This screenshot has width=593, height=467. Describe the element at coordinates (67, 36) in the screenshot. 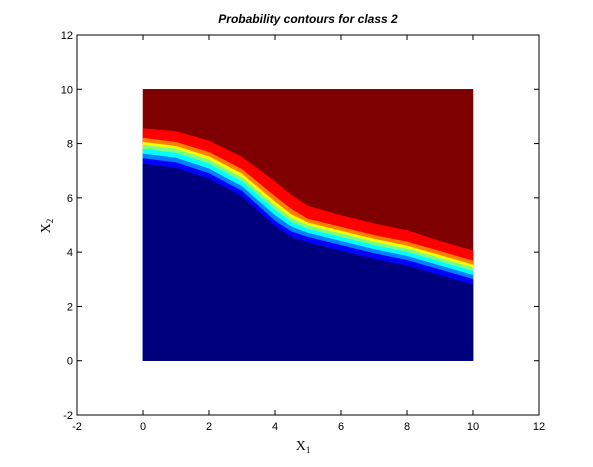

I see `y-tick-label: 12` at that location.